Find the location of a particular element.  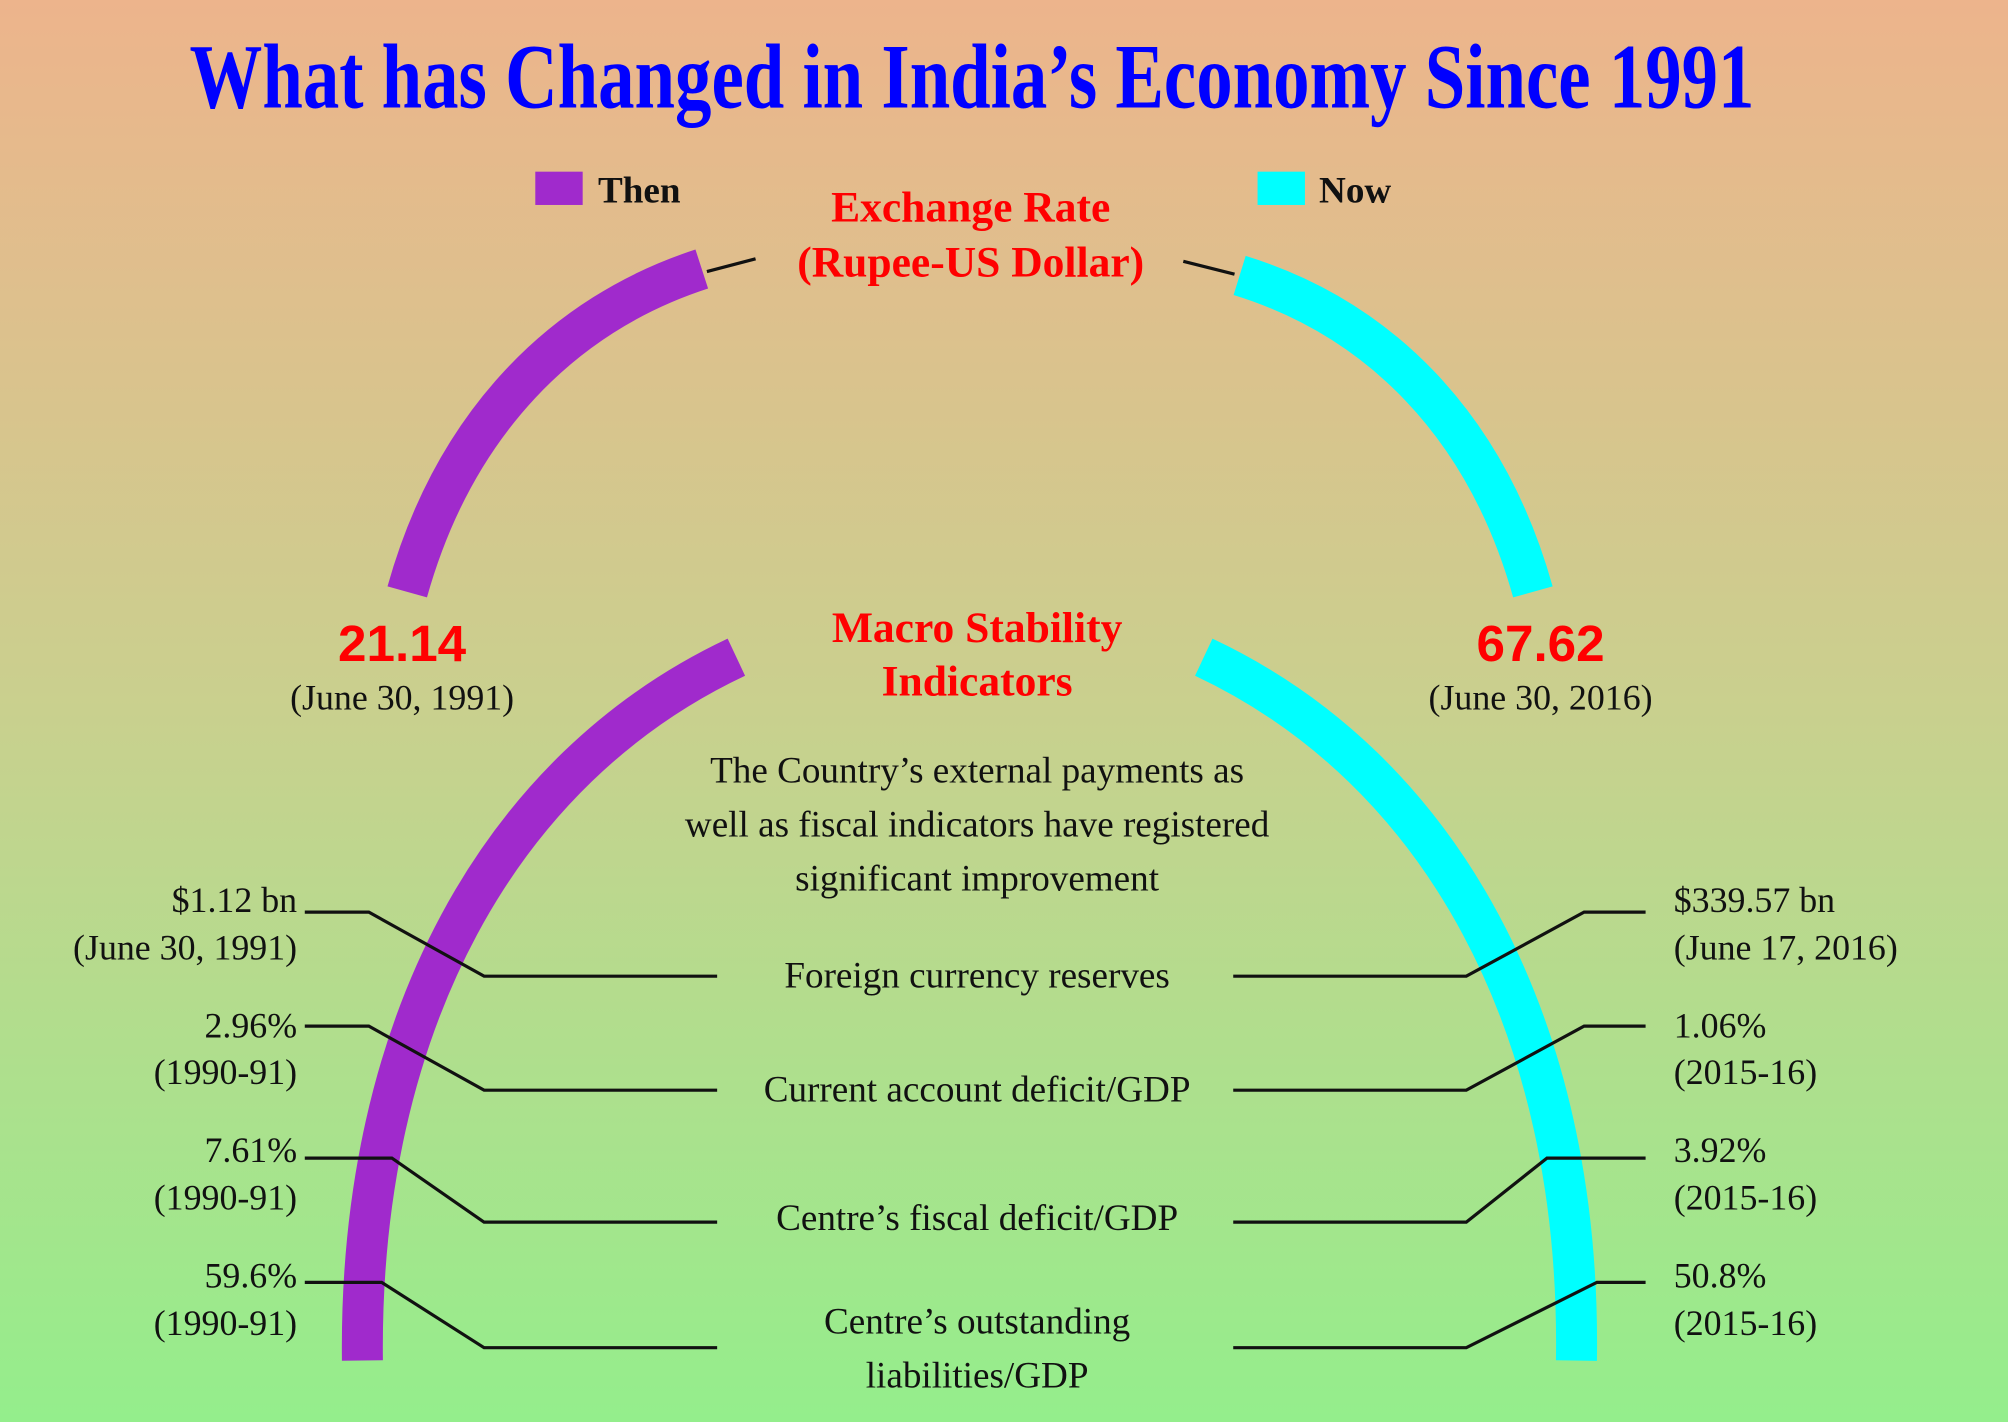

now-date: (June 17, 2016) is located at coordinates (1786, 948).